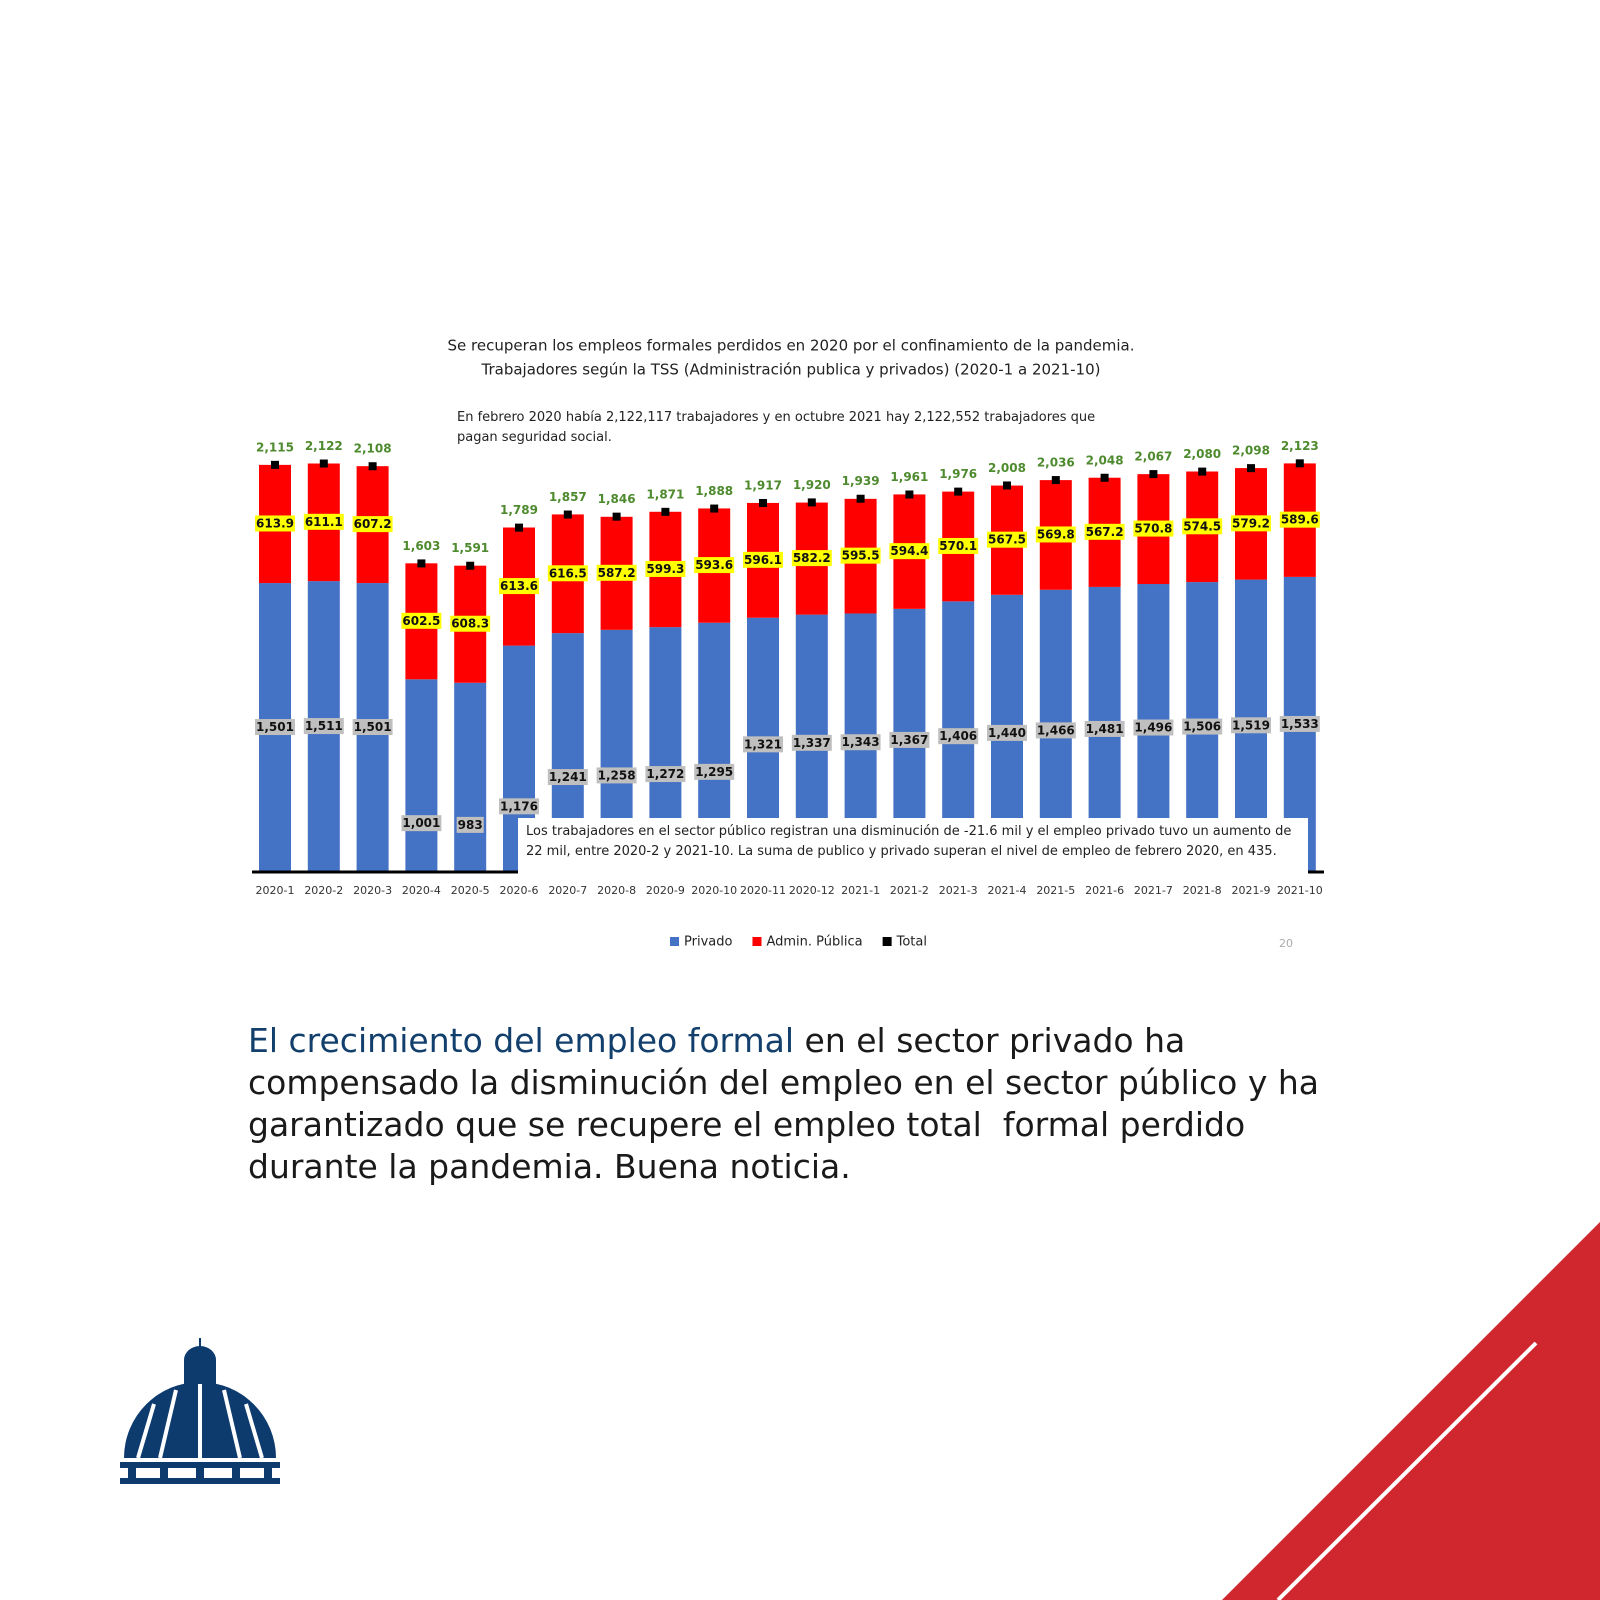 The height and width of the screenshot is (1600, 1600). I want to click on data-label: 567.2, so click(1105, 532).